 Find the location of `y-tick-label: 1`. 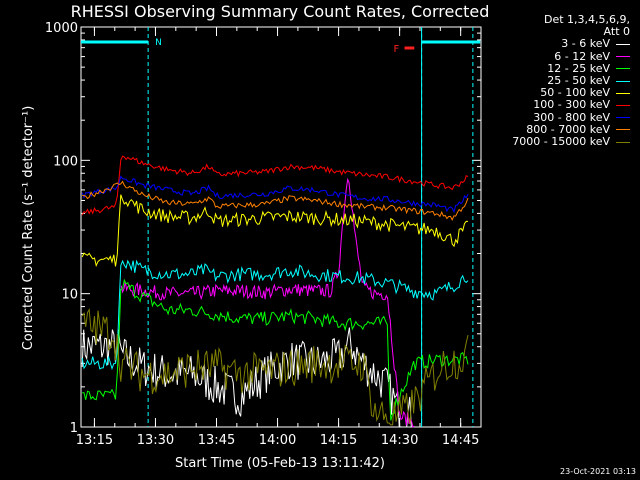

y-tick-label: 1 is located at coordinates (74, 428).